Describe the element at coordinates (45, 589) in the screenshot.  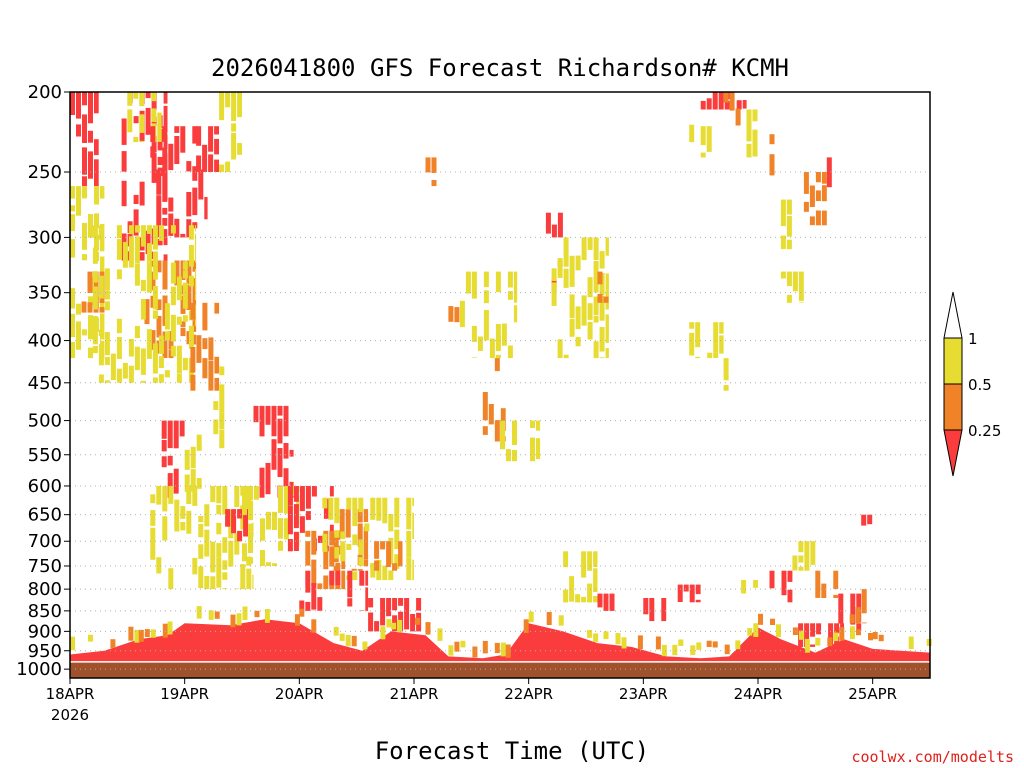
I see `y-tick-label: 800` at that location.